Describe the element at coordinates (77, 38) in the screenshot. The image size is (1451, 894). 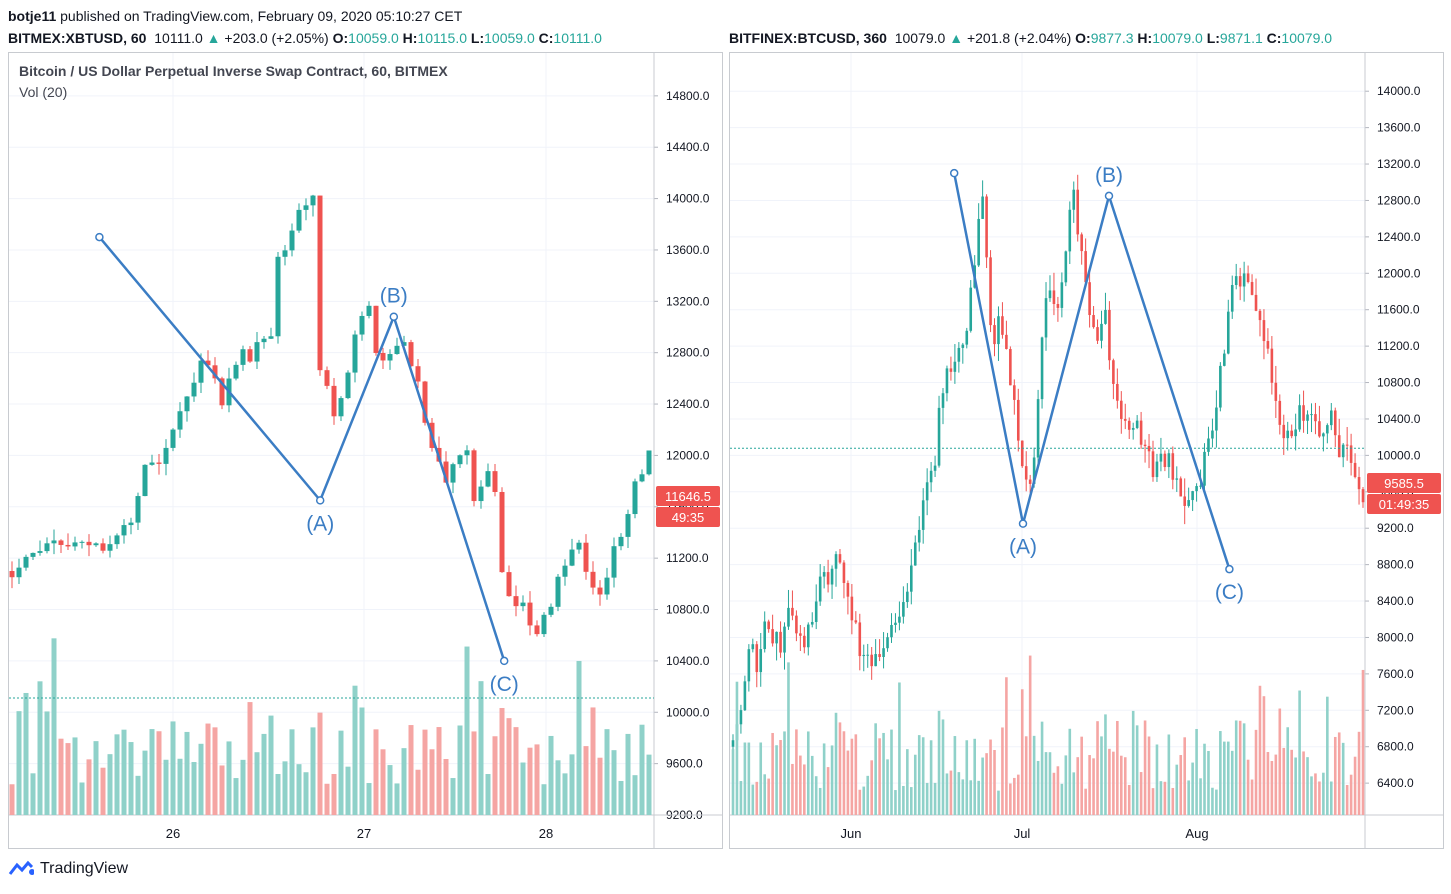
I see `left-symbol: BITMEX:XBTUSD, 60` at that location.